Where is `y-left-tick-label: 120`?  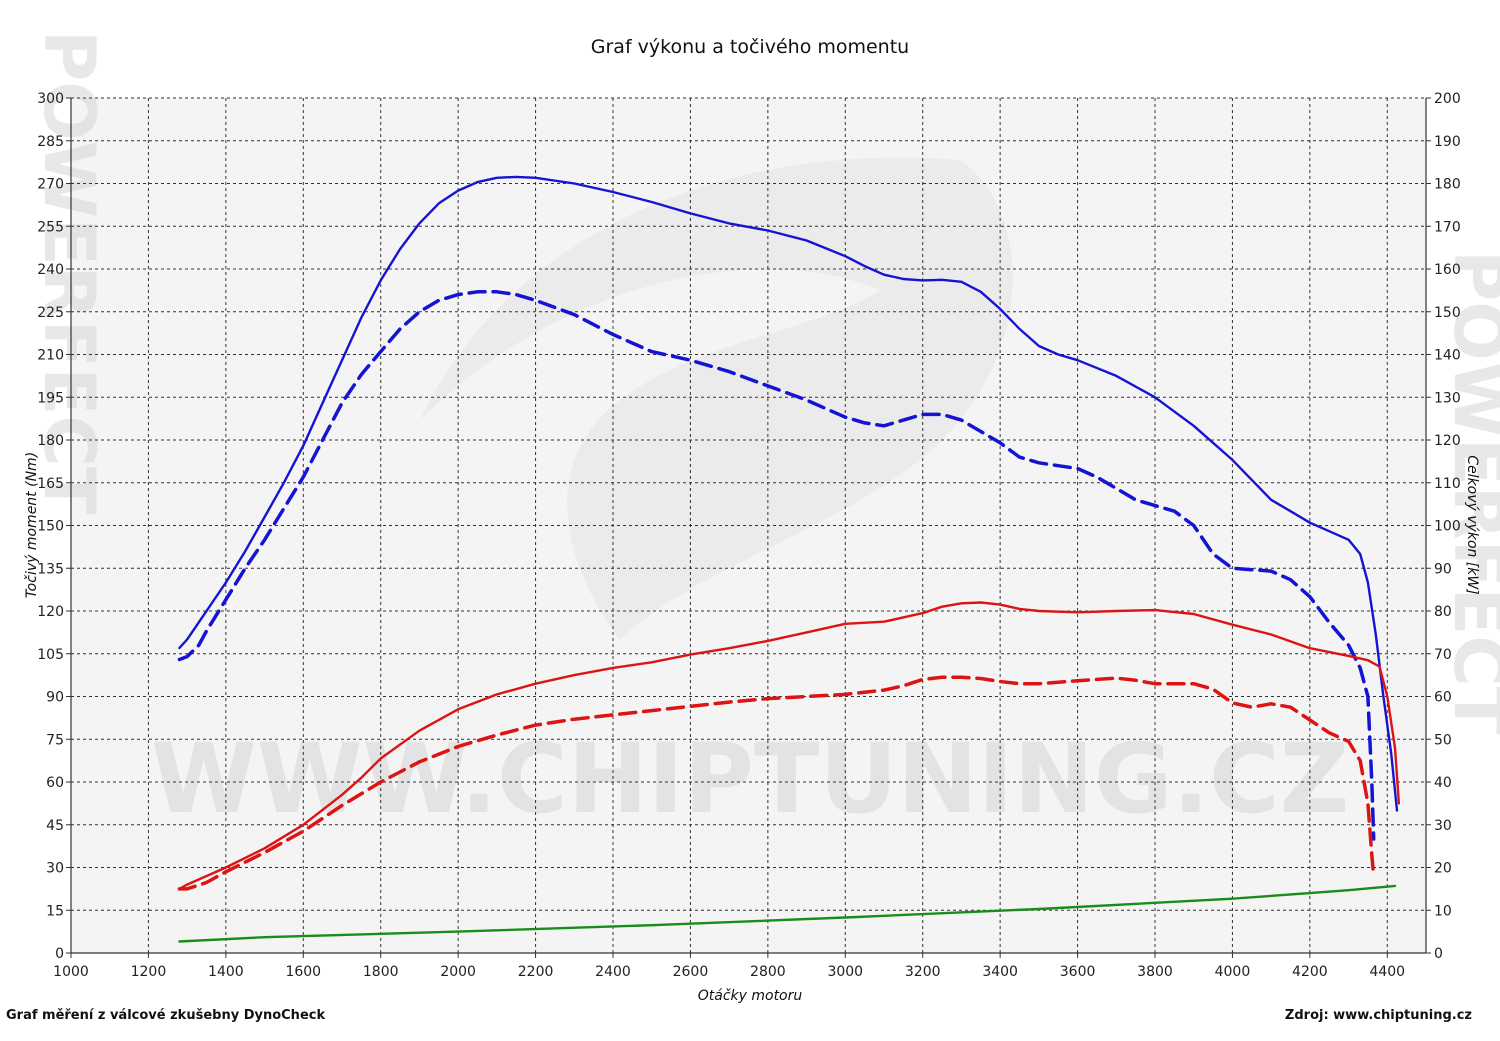 y-left-tick-label: 120 is located at coordinates (50, 612).